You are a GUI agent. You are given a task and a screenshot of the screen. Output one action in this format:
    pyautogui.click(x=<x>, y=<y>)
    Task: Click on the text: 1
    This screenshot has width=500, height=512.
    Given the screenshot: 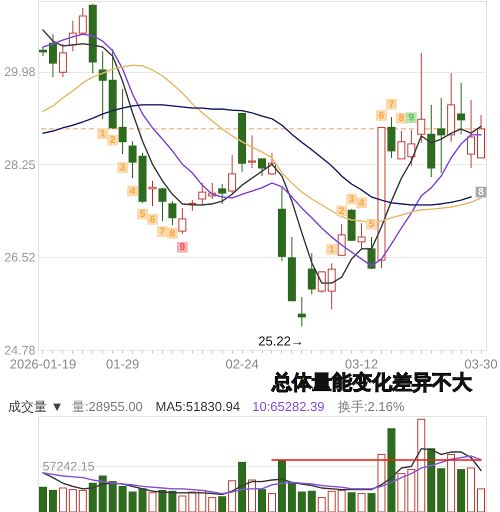 What is the action you would take?
    pyautogui.click(x=331, y=250)
    